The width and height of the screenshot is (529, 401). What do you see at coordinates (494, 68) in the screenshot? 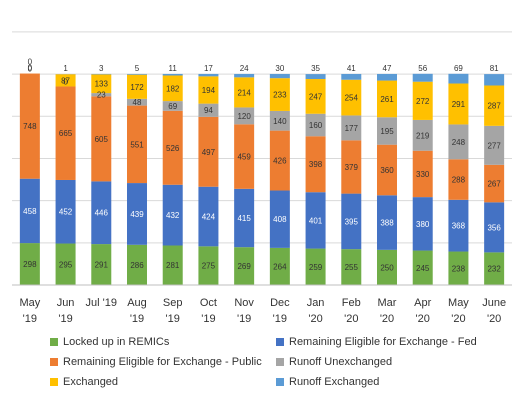
I see `data-label: 81` at bounding box center [494, 68].